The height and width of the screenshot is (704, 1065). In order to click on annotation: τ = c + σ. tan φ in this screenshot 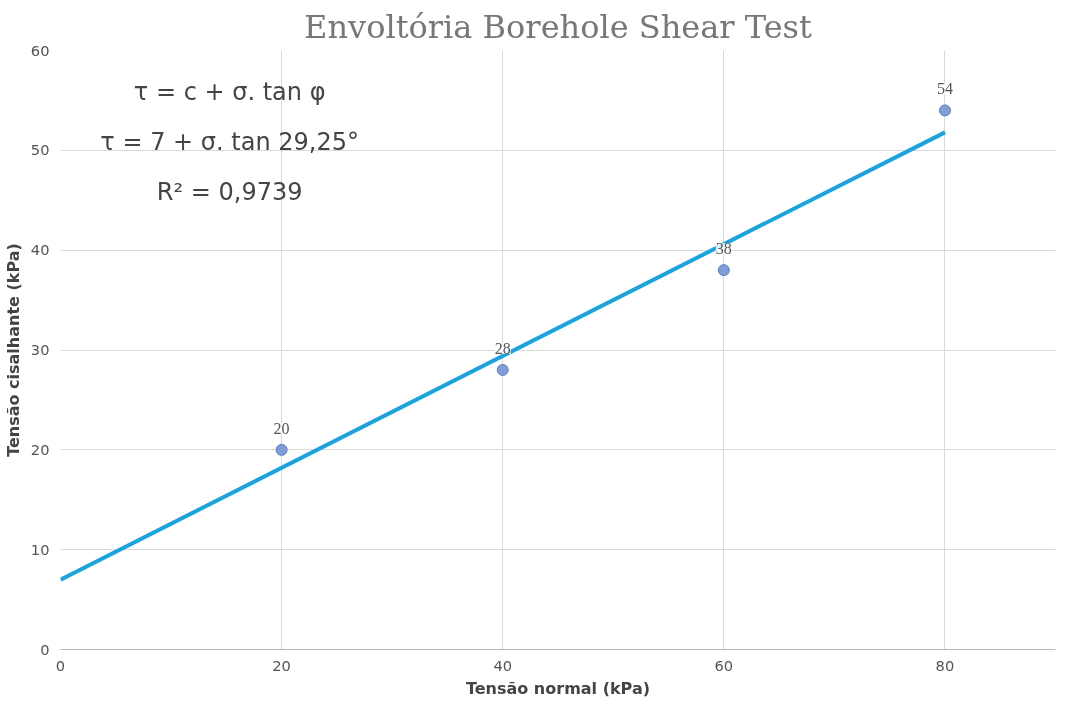, I will do `click(229, 92)`.